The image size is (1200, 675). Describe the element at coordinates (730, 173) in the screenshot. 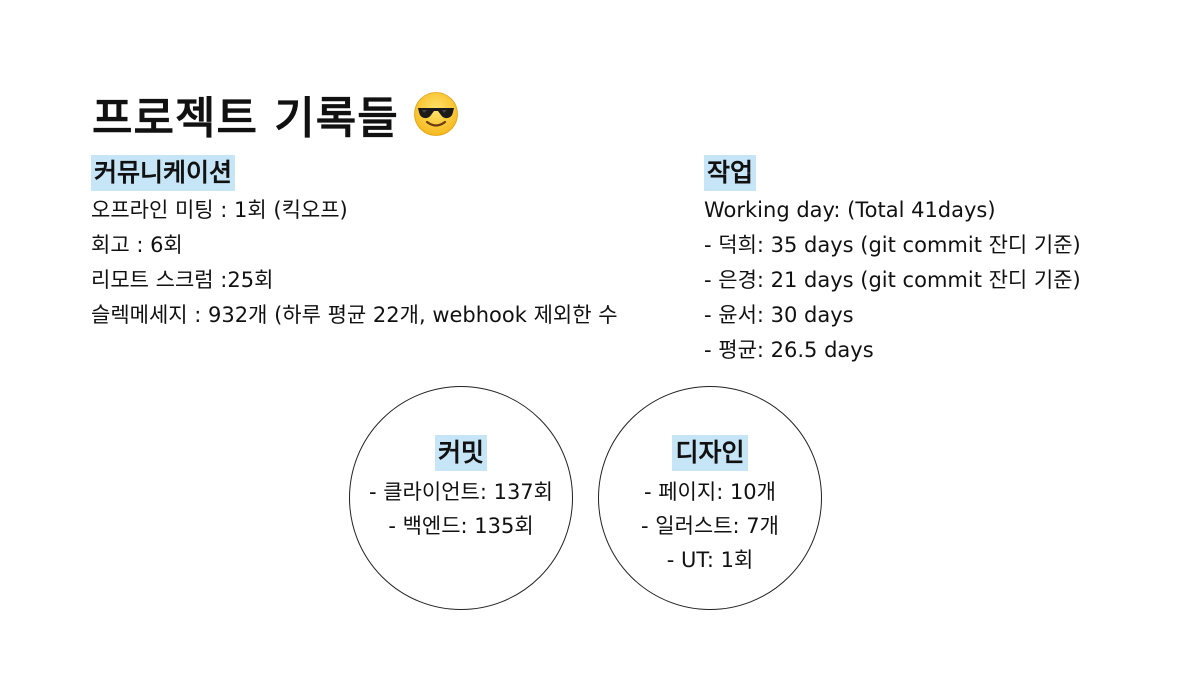

I see `work-heading: 작업` at that location.